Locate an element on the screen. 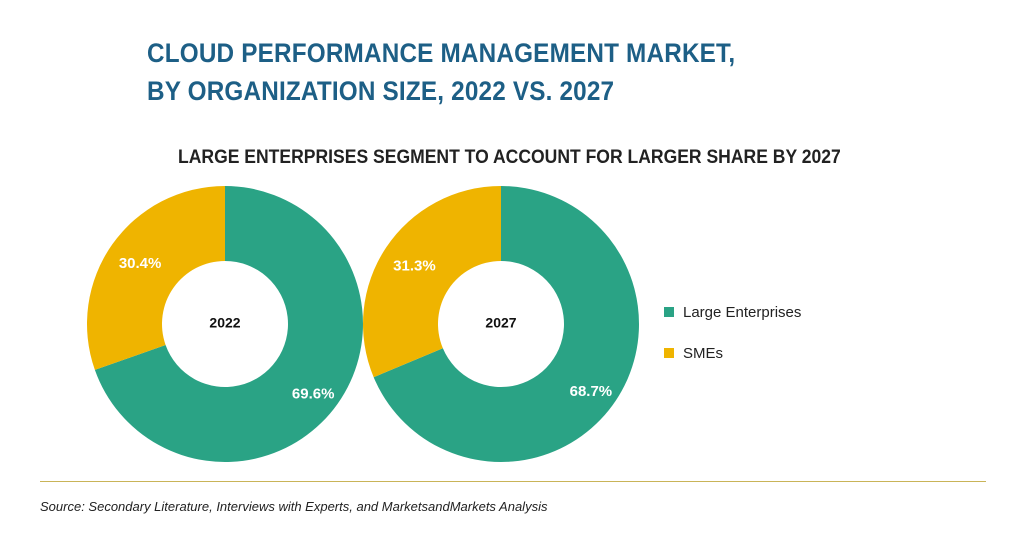 This screenshot has width=1024, height=536. title-line-2: BY ORGANIZATION SIZE, 2022 VS. 2027 is located at coordinates (381, 91).